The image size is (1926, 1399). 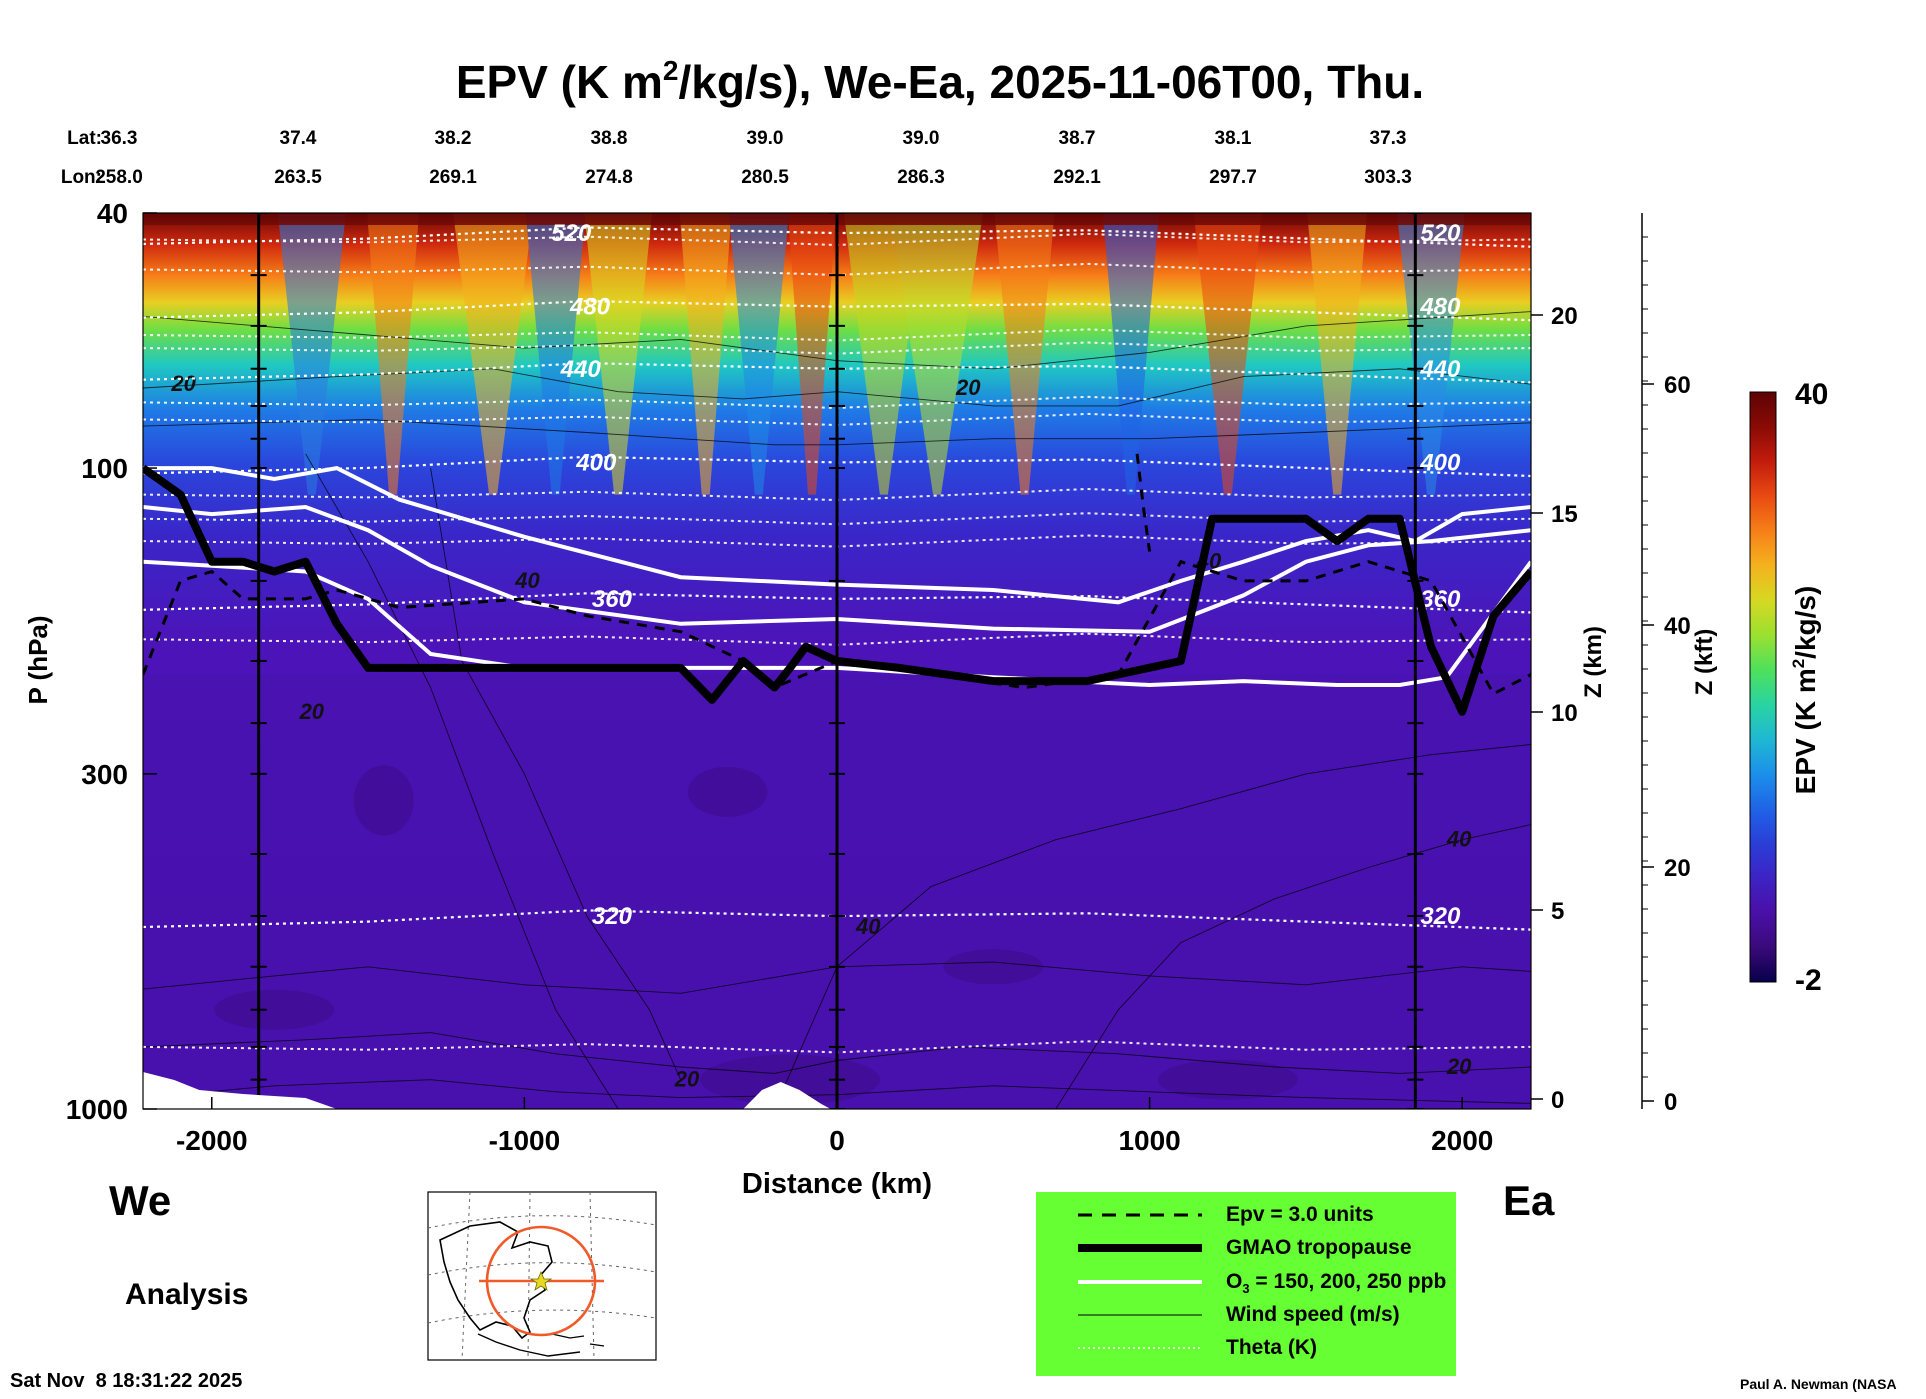 I want to click on analysis-label: Analysis, so click(x=186, y=1294).